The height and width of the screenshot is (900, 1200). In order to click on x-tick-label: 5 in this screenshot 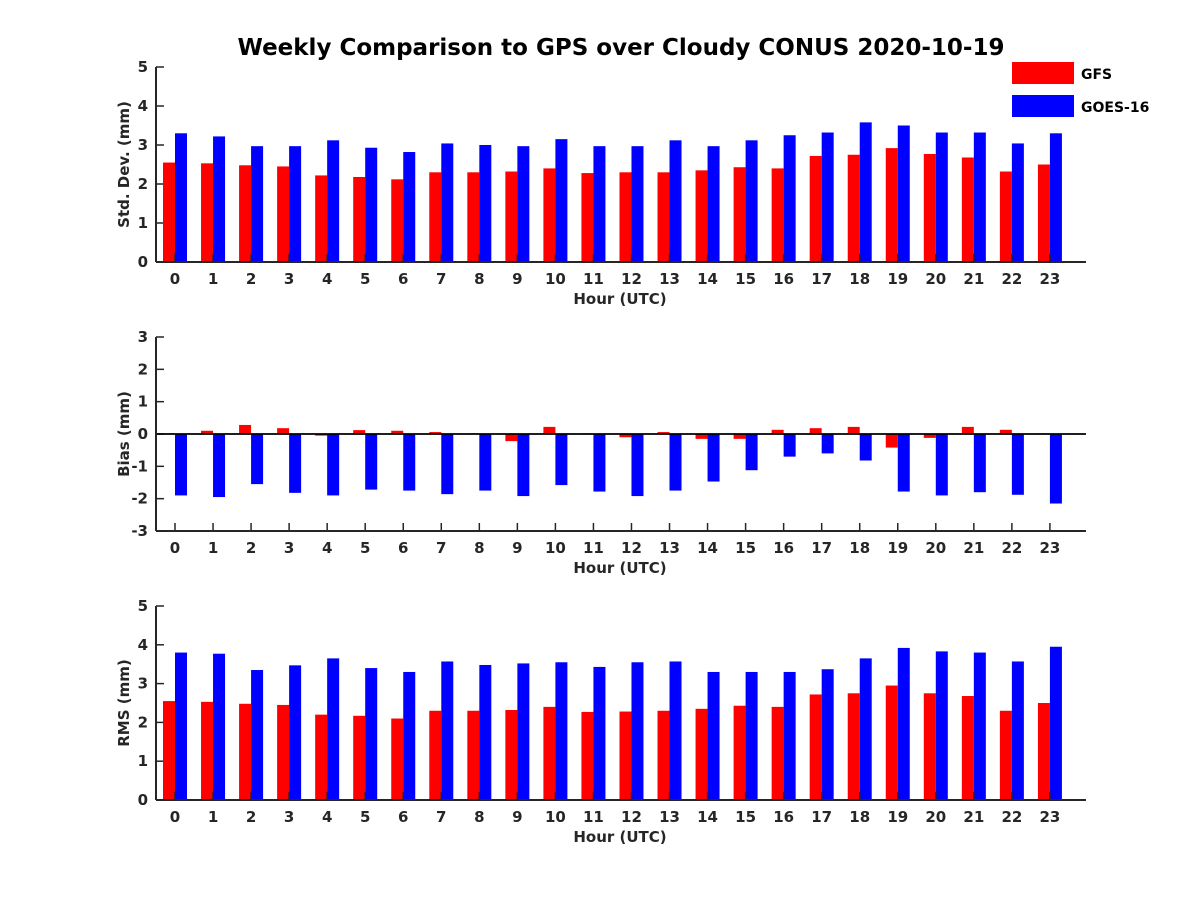, I will do `click(365, 279)`.